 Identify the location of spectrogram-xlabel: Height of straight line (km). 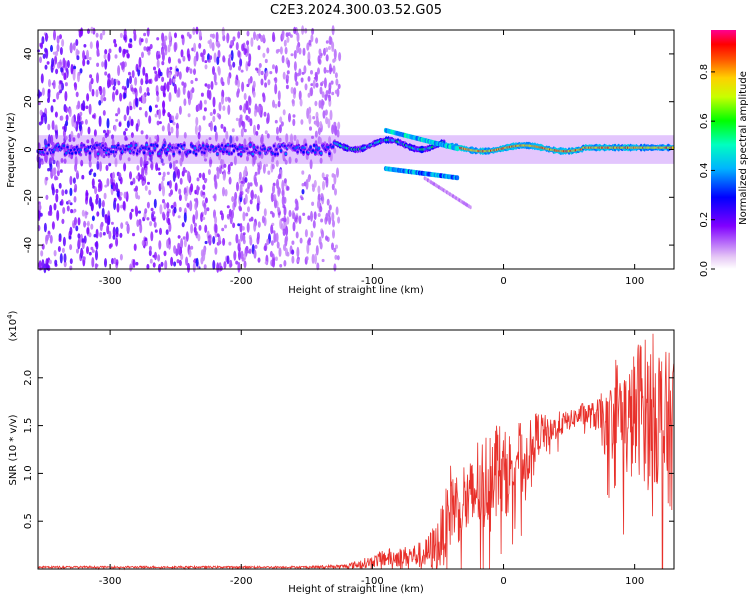
(356, 290).